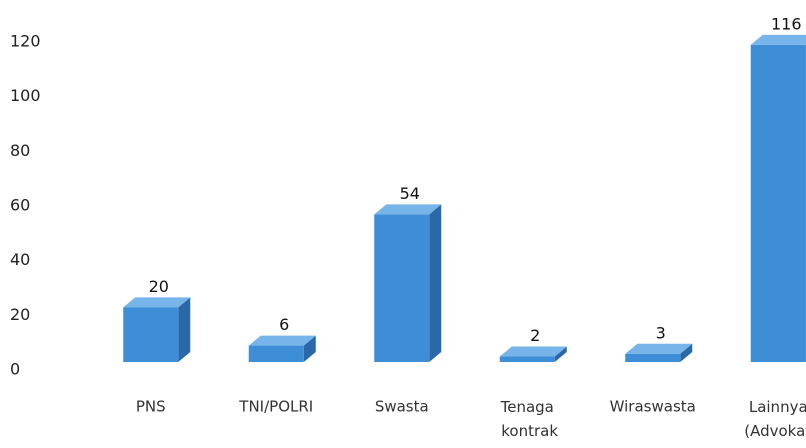 This screenshot has width=806, height=448. Describe the element at coordinates (284, 324) in the screenshot. I see `value-label: 6` at that location.